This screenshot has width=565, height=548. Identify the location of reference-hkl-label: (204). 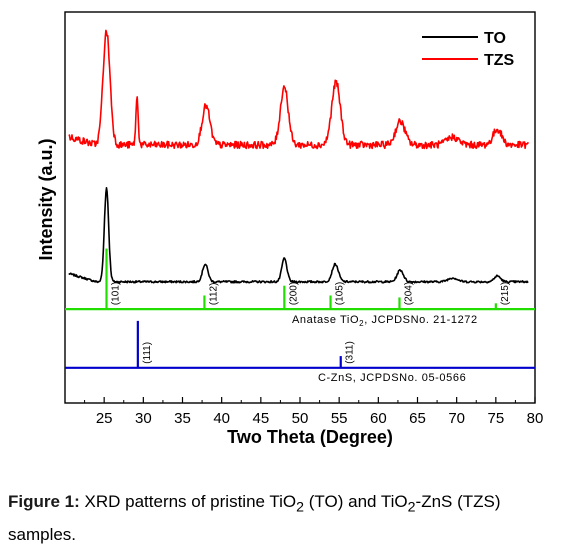
(408, 293).